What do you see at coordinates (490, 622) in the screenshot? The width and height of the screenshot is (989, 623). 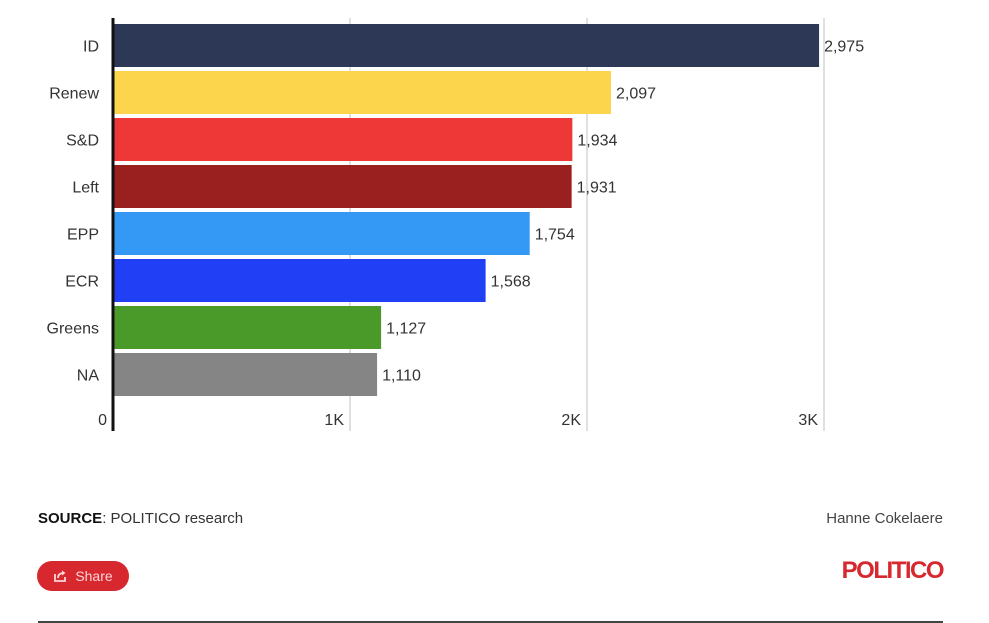 I see `bottom-divider` at bounding box center [490, 622].